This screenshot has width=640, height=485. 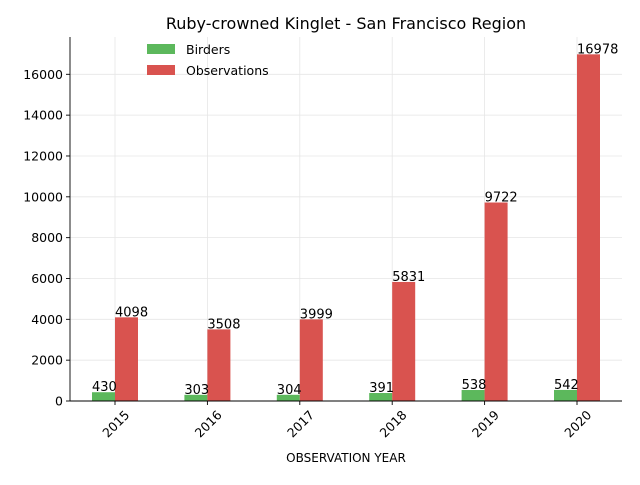 What do you see at coordinates (161, 70) in the screenshot?
I see `legend-swatch-observations` at bounding box center [161, 70].